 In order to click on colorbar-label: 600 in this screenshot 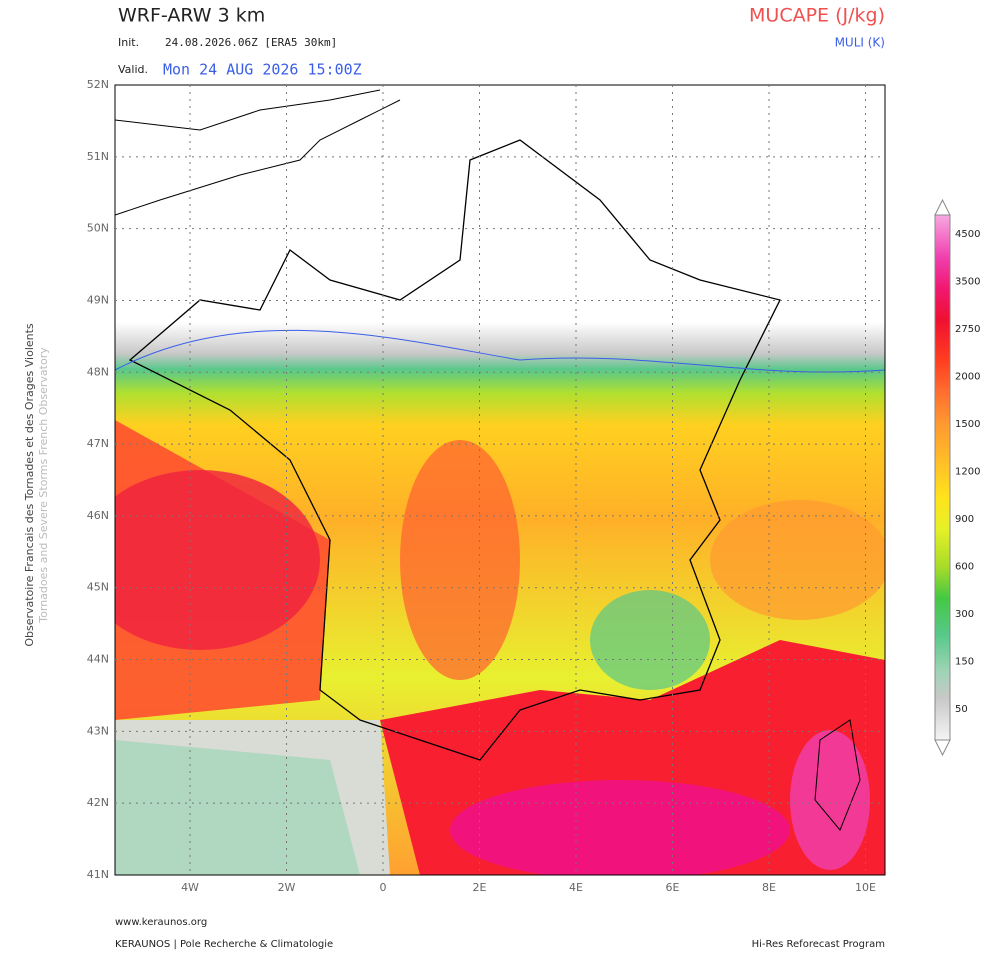, I will do `click(964, 567)`.